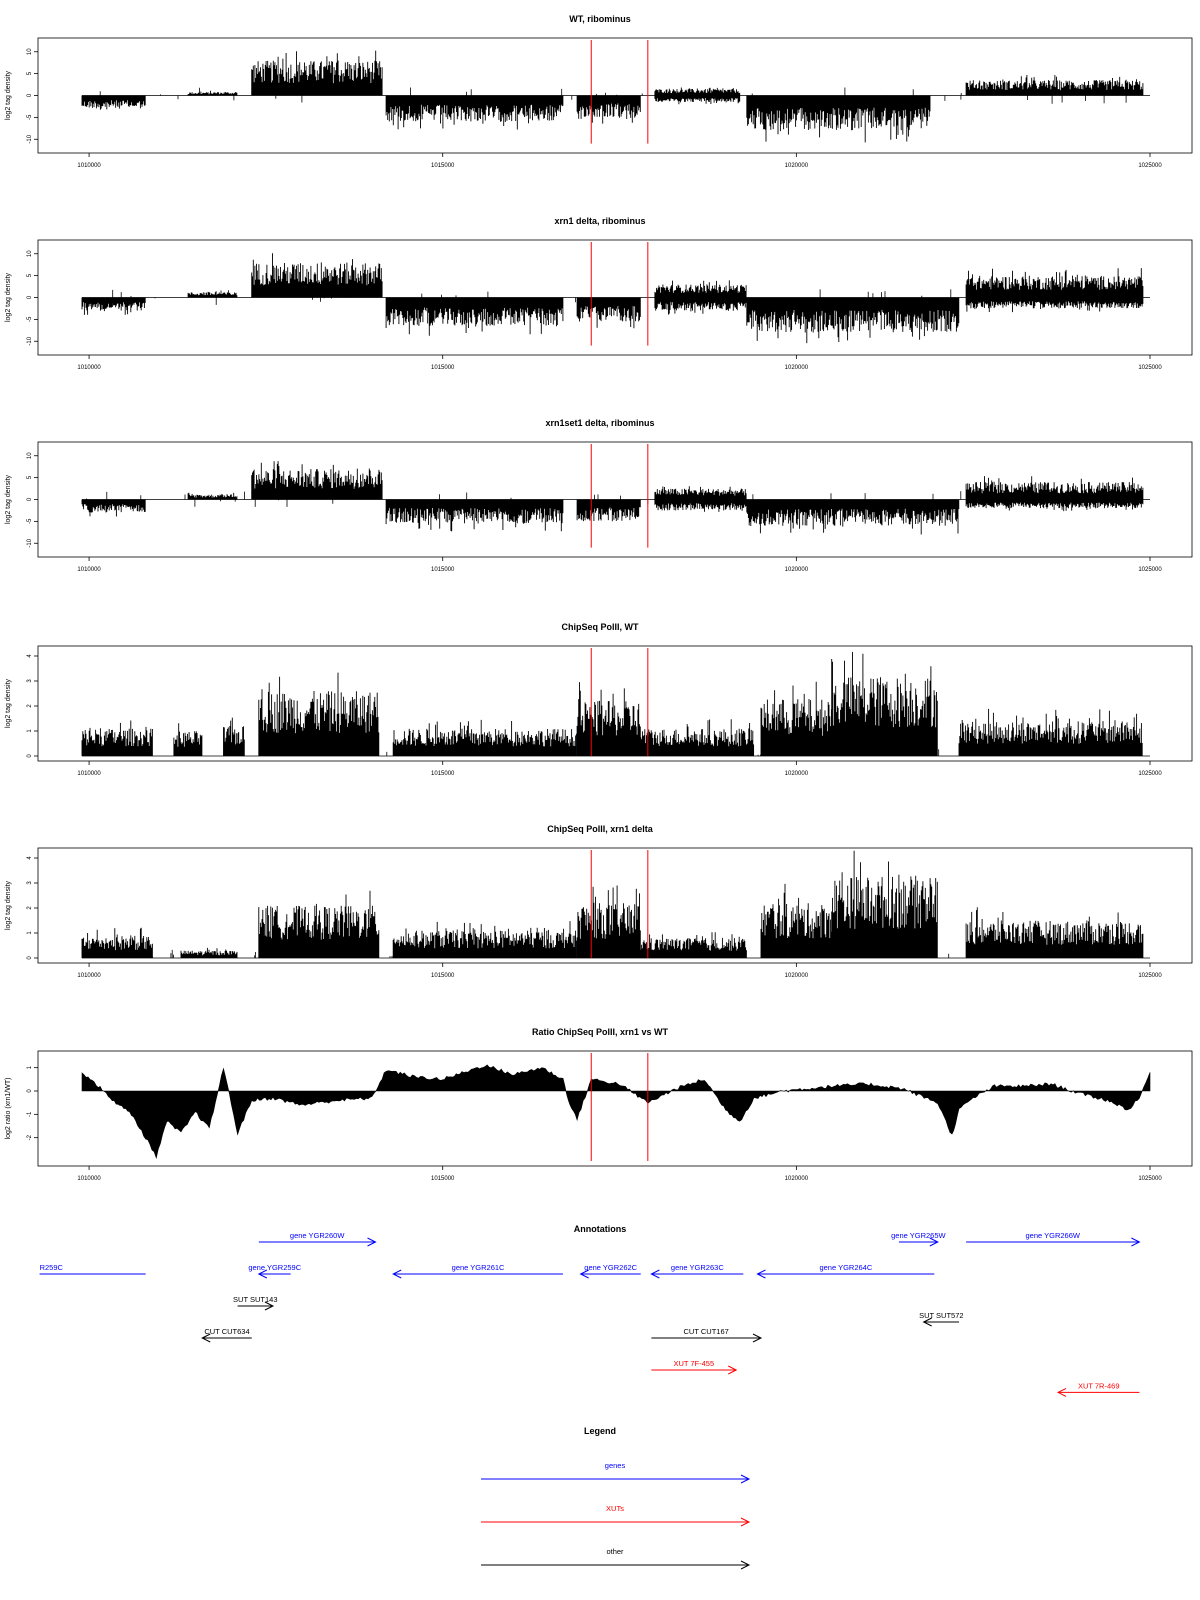  I want to click on legend-arrow-3-head, so click(745, 1565).